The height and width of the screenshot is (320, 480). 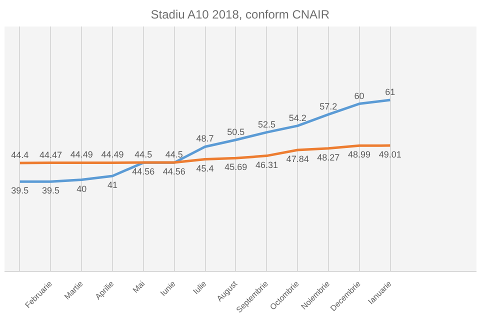 I want to click on data-label: 44.4, so click(x=20, y=155).